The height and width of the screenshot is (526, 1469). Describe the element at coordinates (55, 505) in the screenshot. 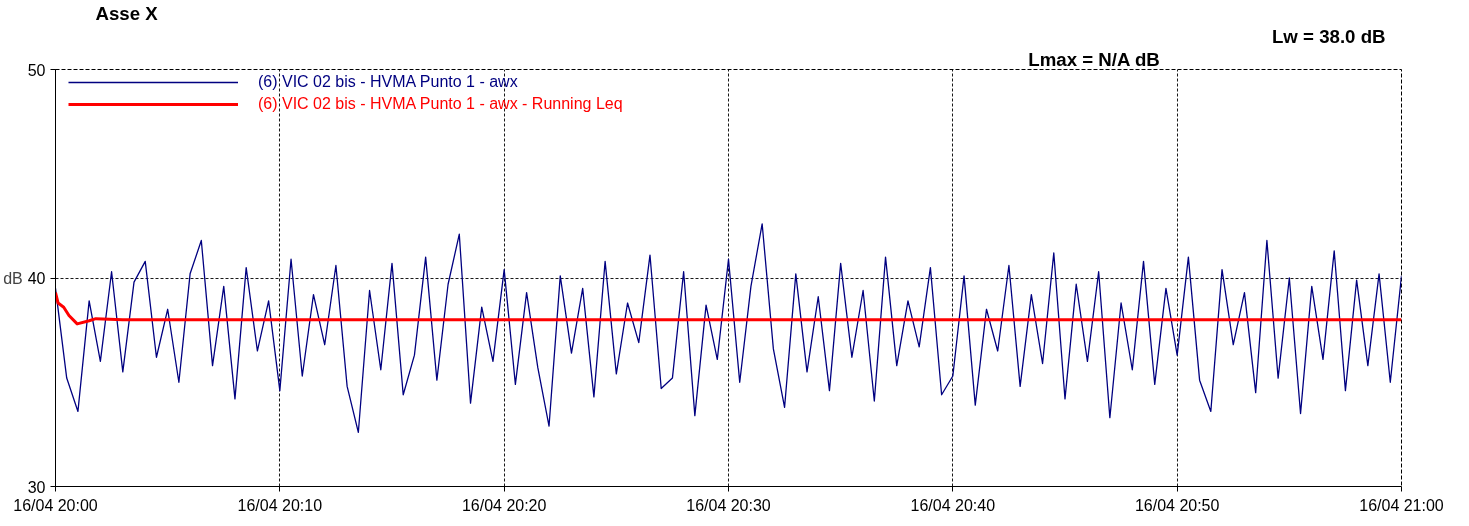

I see `x-tick-label: 16/04 20:00` at that location.